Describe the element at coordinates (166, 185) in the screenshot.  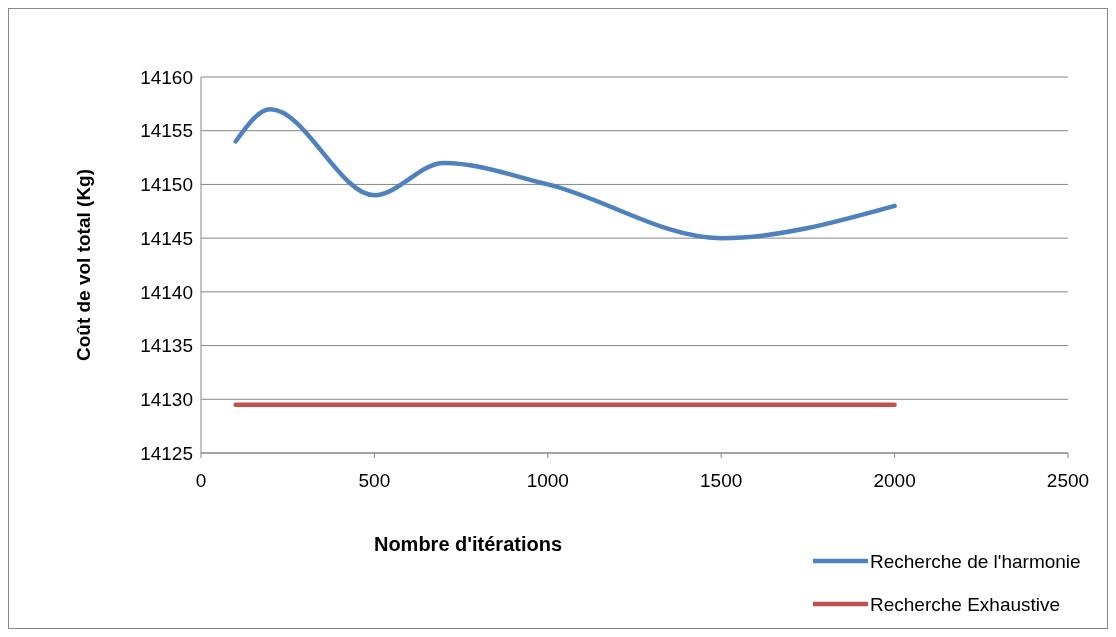
I see `y-tick-label: 14150` at that location.